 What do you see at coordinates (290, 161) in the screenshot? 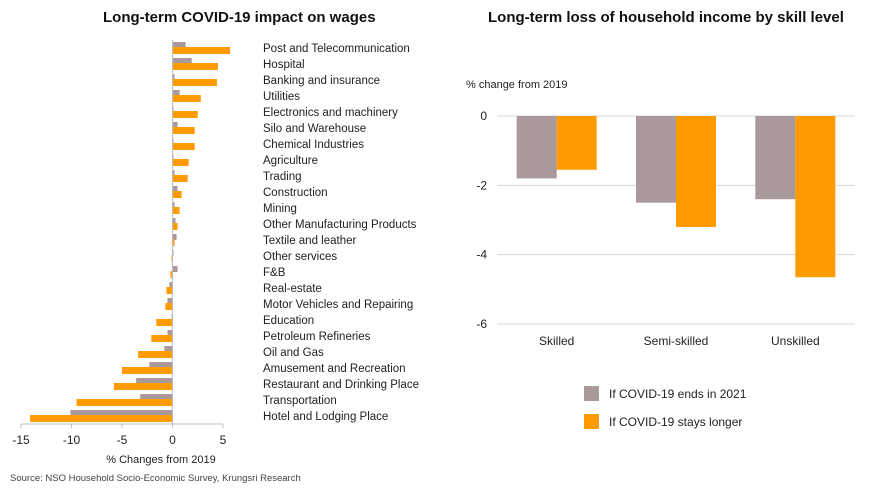
I see `category-label: Agriculture` at bounding box center [290, 161].